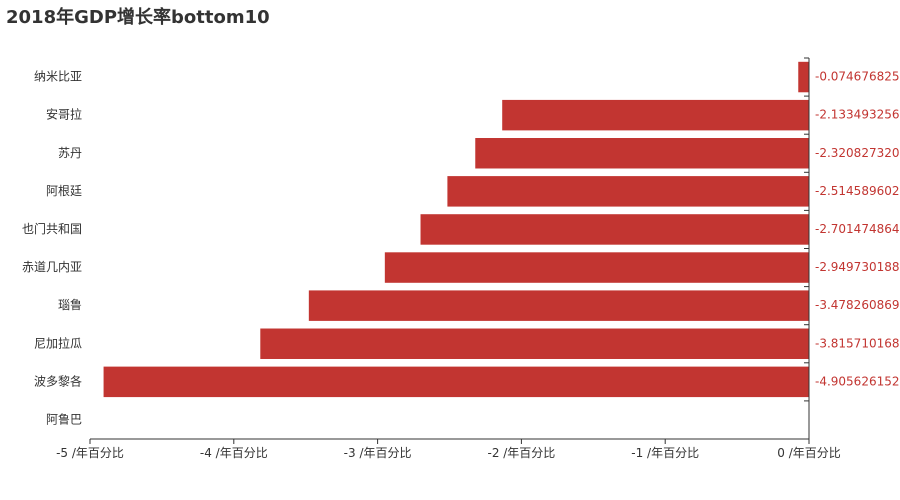 The height and width of the screenshot is (500, 900). I want to click on x-tick-label: -1 /年百分比, so click(665, 453).